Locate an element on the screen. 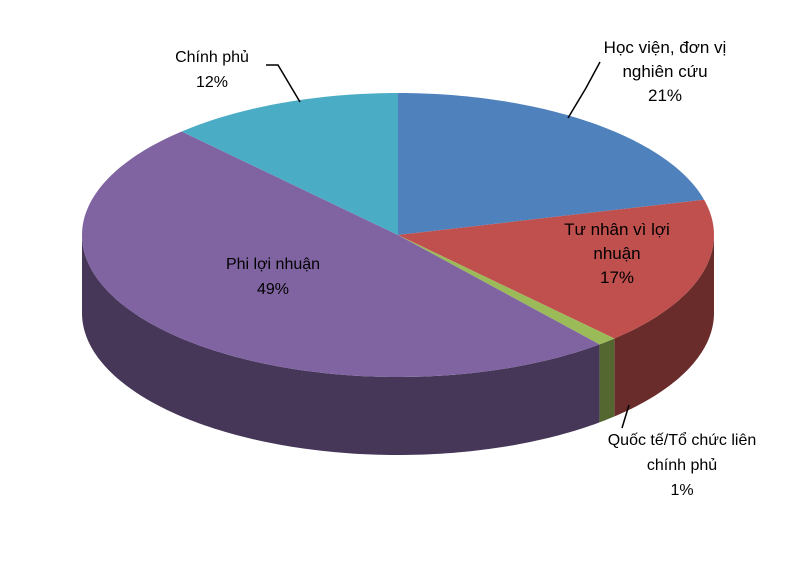 Image resolution: width=795 pixels, height=570 pixels. slice-label: Quốc tế/Tổ chức liên chính phủ 1% is located at coordinates (682, 465).